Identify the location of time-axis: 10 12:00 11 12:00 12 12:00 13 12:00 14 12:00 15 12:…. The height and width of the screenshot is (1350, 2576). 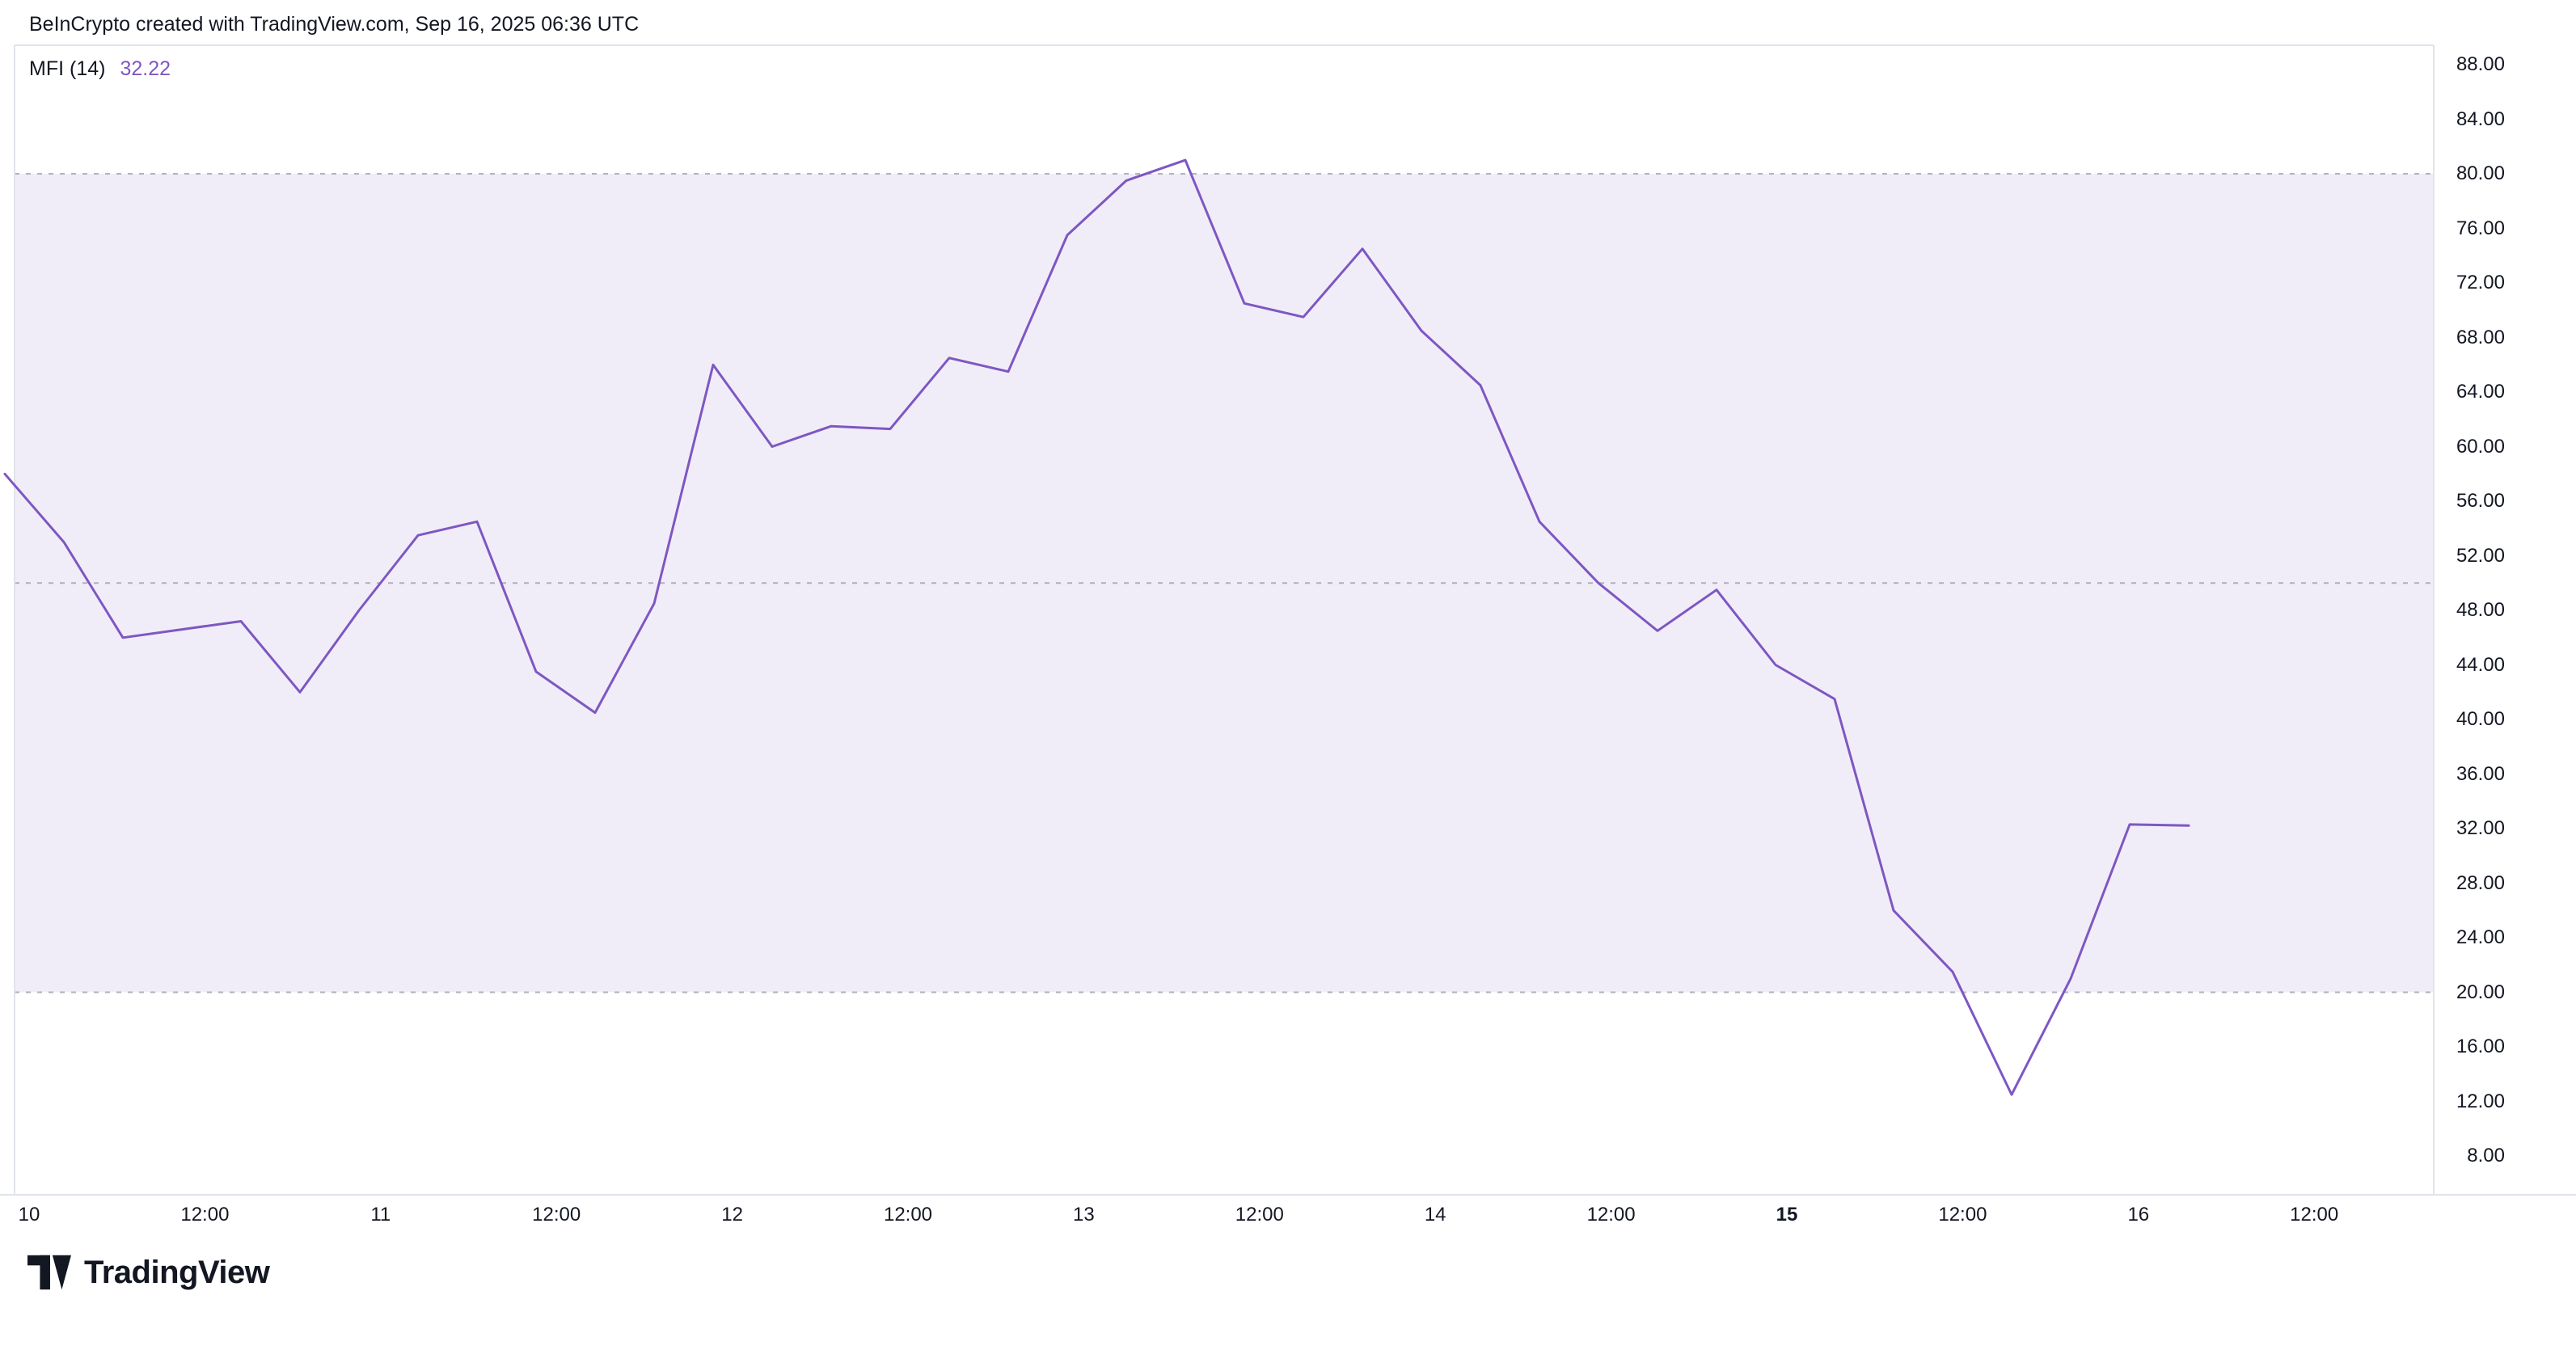
(1217, 1221).